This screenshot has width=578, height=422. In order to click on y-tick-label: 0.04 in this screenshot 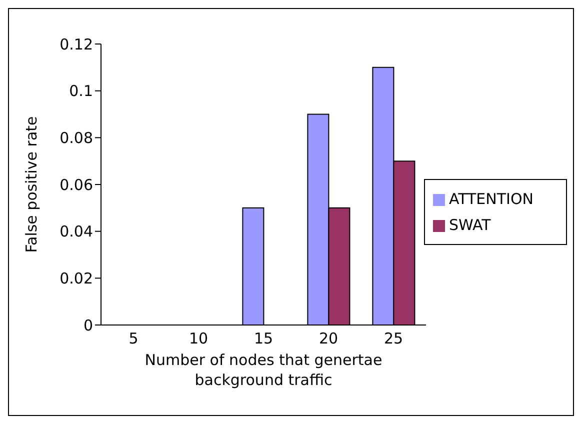, I will do `click(76, 231)`.